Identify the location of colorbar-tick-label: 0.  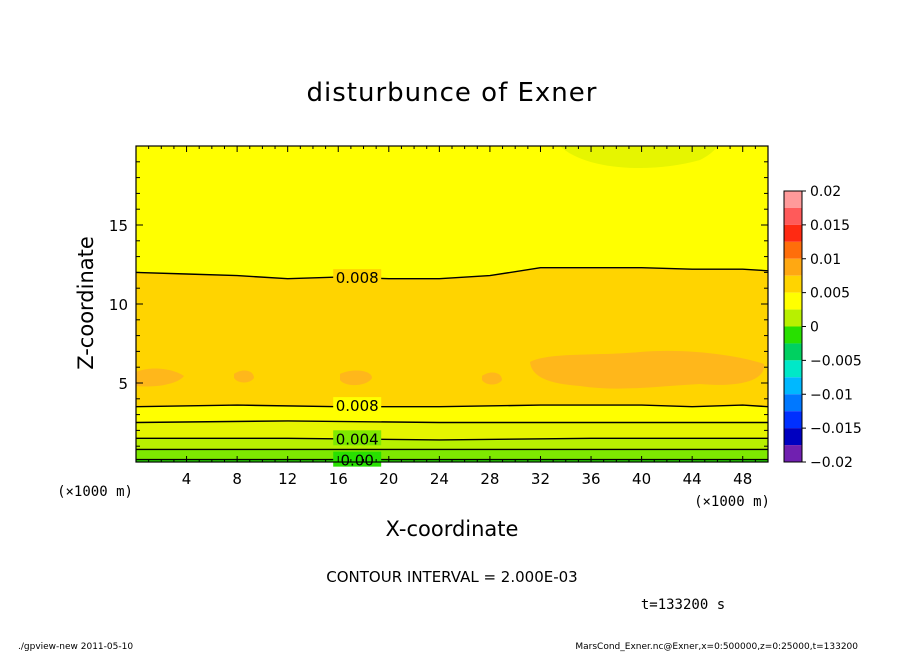
(814, 328).